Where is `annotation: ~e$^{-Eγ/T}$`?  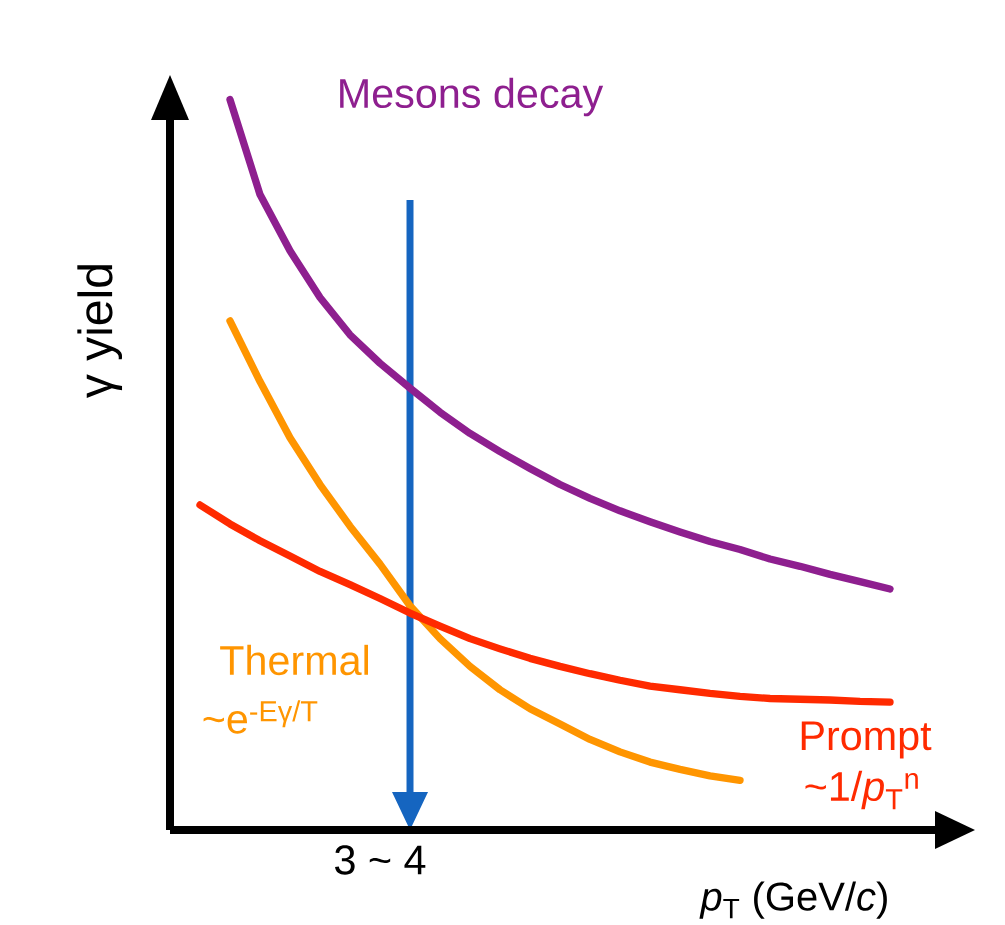 annotation: ~e$^{-Eγ/T}$ is located at coordinates (260, 717).